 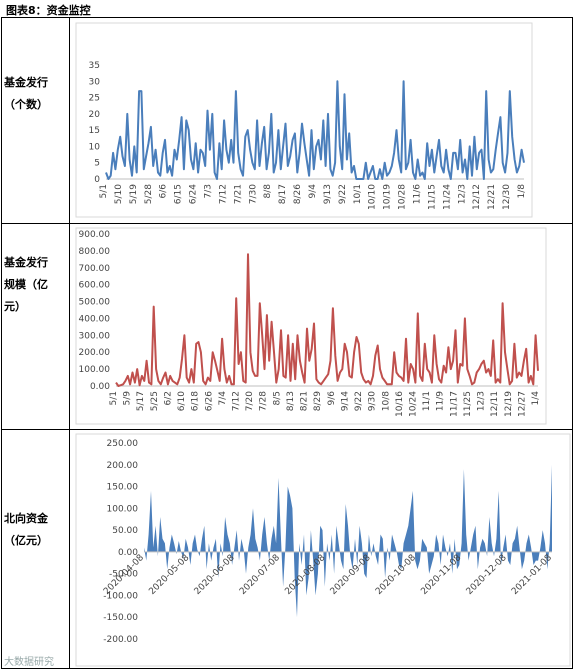 I want to click on x-tick-label: 5/17, so click(x=141, y=401).